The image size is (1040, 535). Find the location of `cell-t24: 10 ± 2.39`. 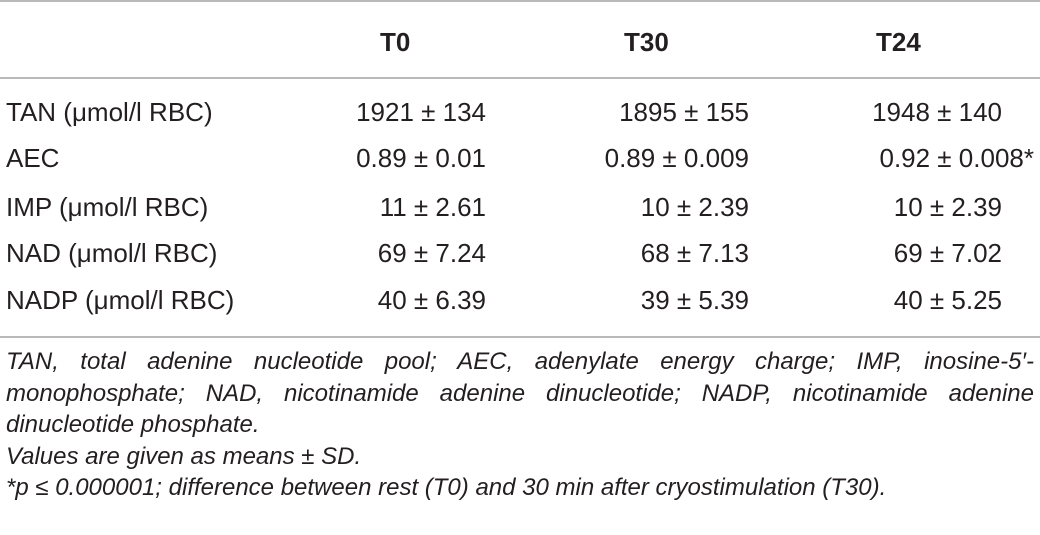

cell-t24: 10 ± 2.39 is located at coordinates (947, 207).